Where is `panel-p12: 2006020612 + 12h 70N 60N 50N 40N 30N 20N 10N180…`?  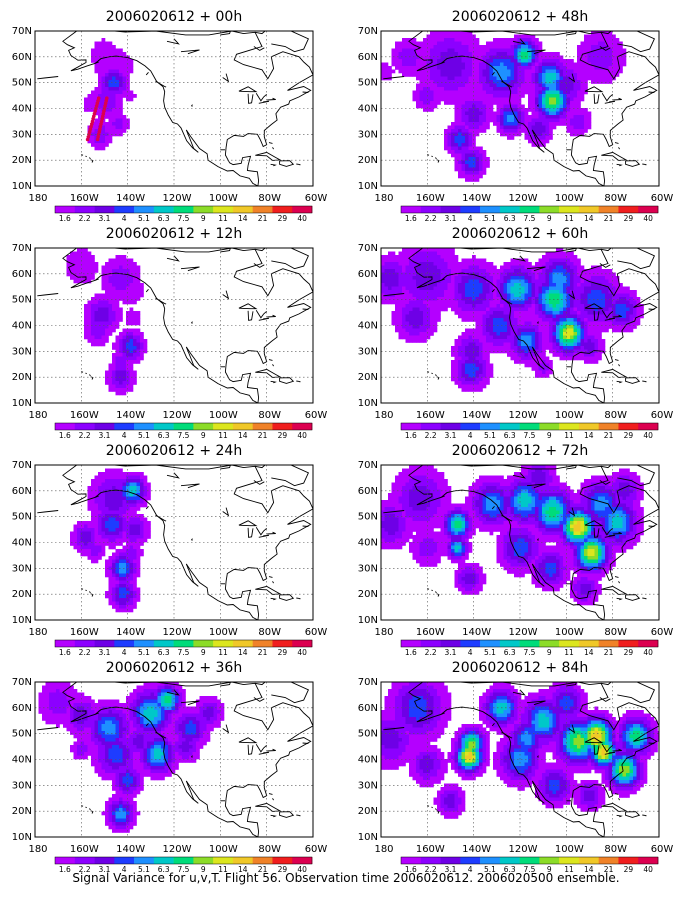 panel-p12: 2006020612 + 12h 70N 60N 50N 40N 30N 20N 10N180… is located at coordinates (170, 333).